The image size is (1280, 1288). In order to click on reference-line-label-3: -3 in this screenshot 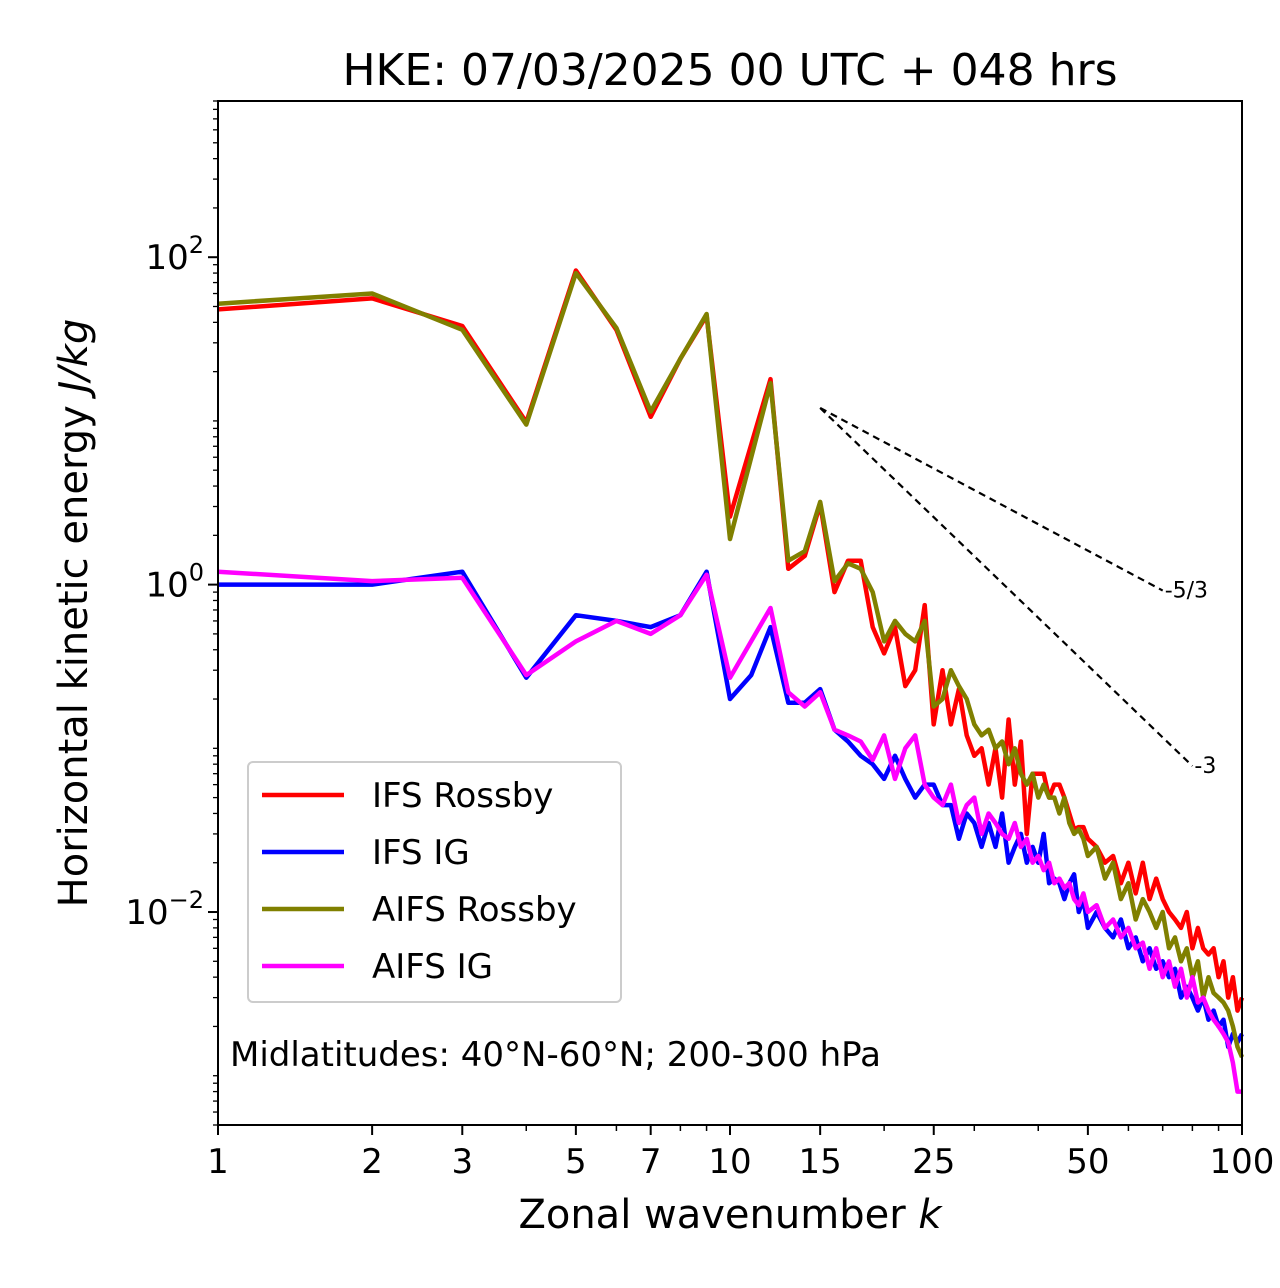, I will do `click(1205, 766)`.